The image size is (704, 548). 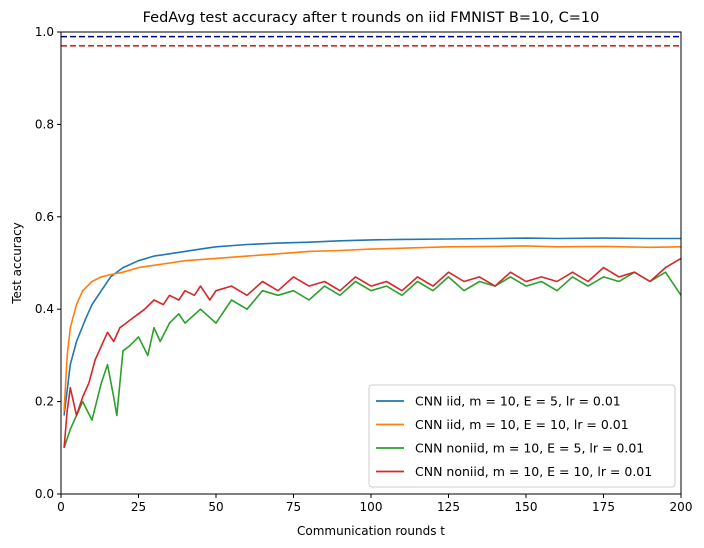 What do you see at coordinates (138, 507) in the screenshot?
I see `x-tick-label: 25` at bounding box center [138, 507].